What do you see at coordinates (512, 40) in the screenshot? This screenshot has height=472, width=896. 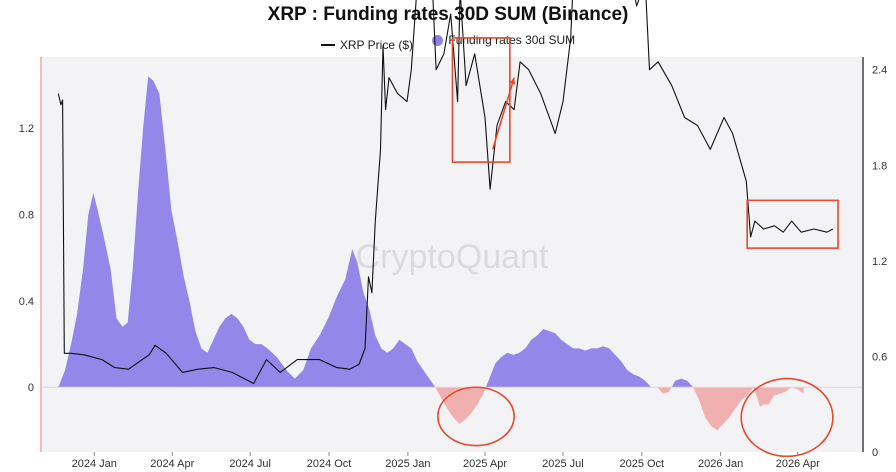 I see `legend-label-funding: Funding rates 30d SUM` at bounding box center [512, 40].